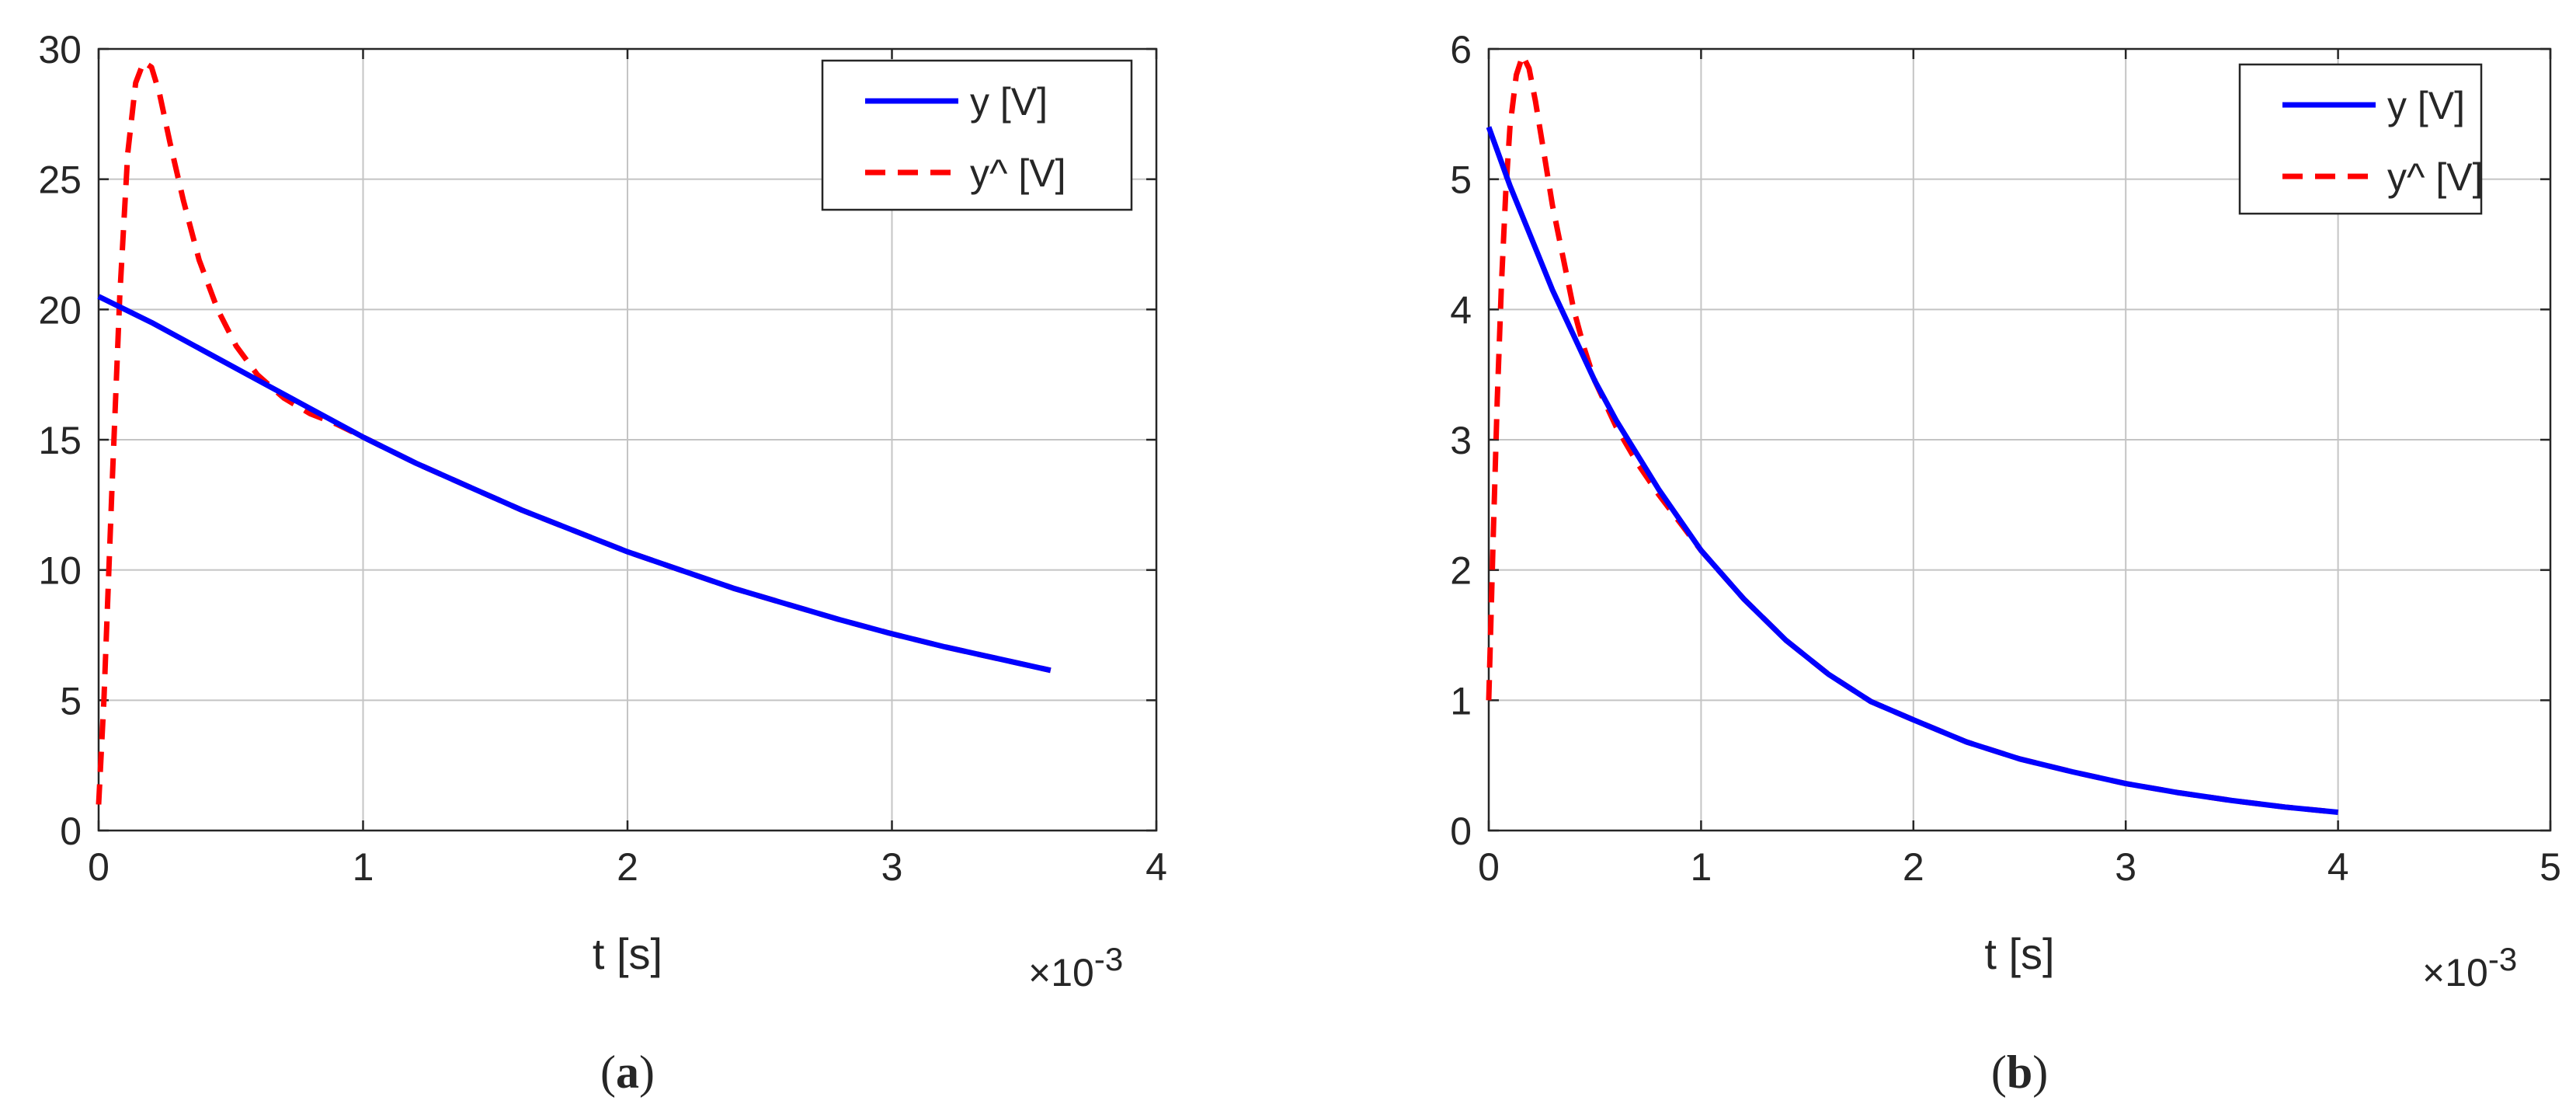 The height and width of the screenshot is (1104, 2576). What do you see at coordinates (1461, 701) in the screenshot?
I see `y-tick-label: 1` at bounding box center [1461, 701].